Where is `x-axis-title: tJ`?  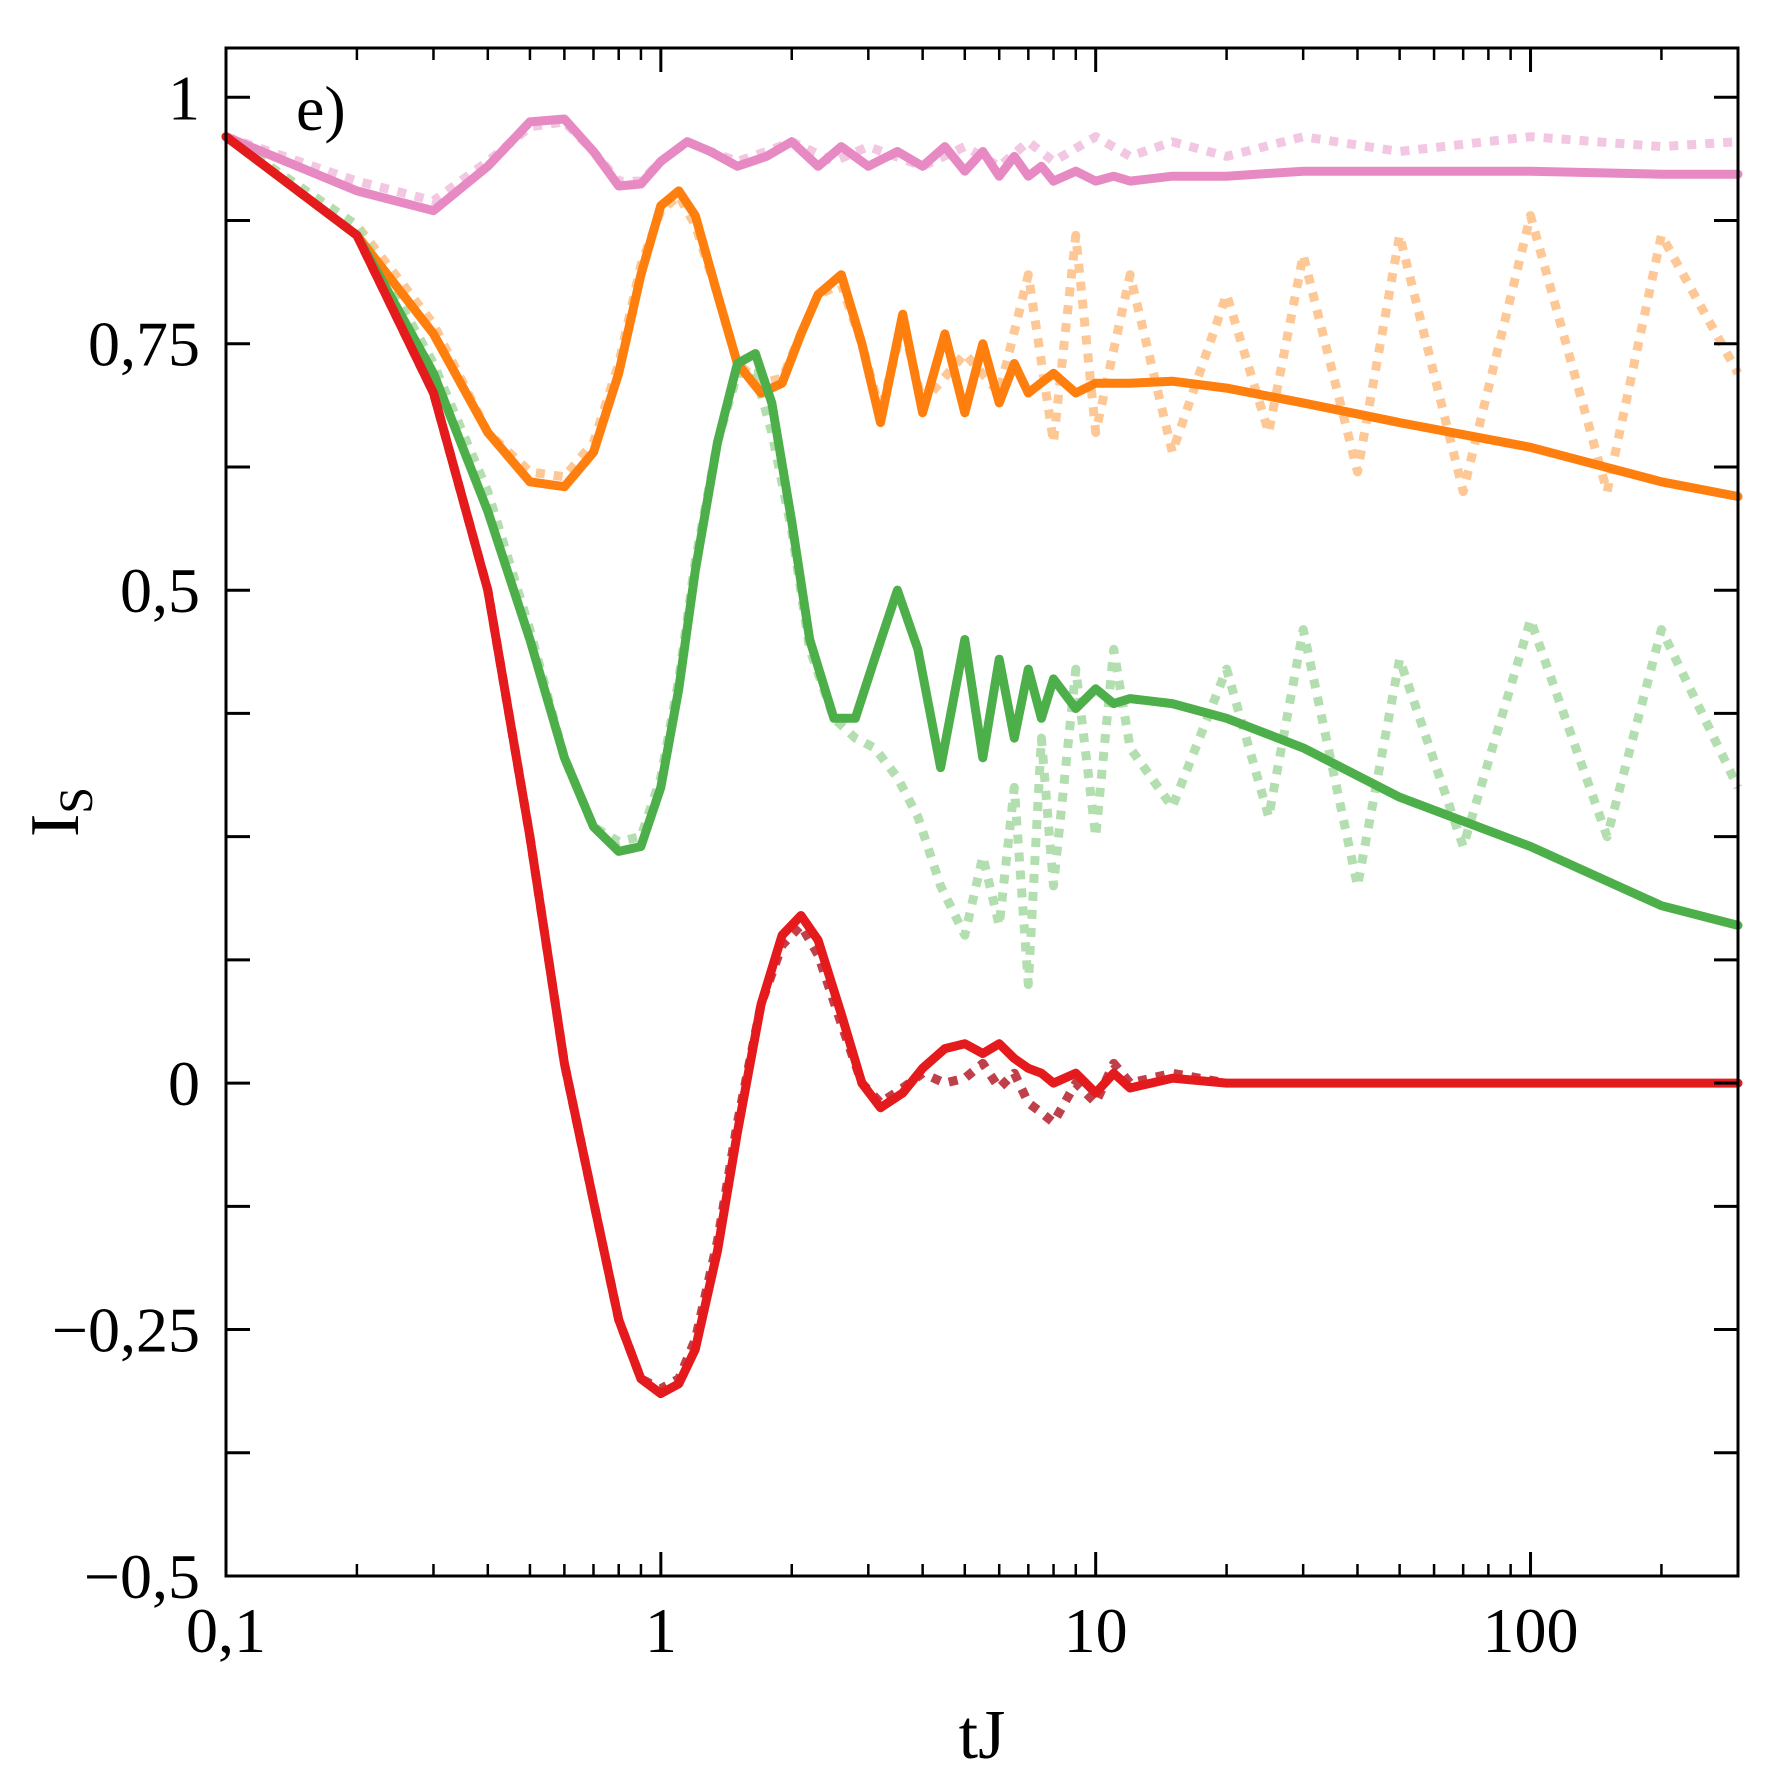 x-axis-title: tJ is located at coordinates (982, 1734).